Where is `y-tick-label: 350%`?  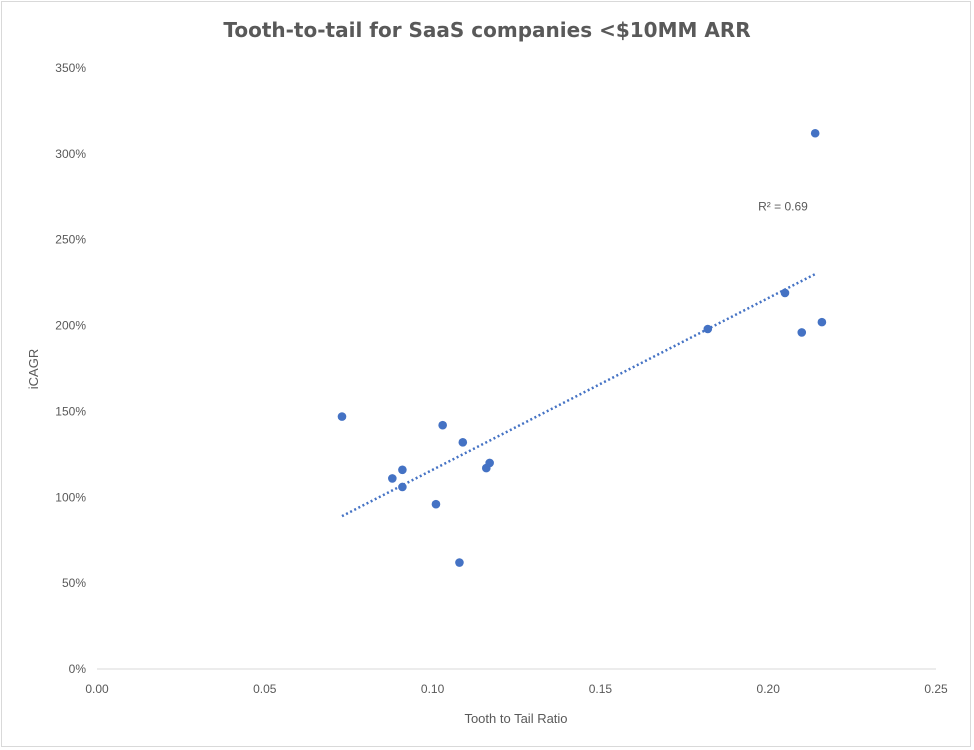 y-tick-label: 350% is located at coordinates (70, 68).